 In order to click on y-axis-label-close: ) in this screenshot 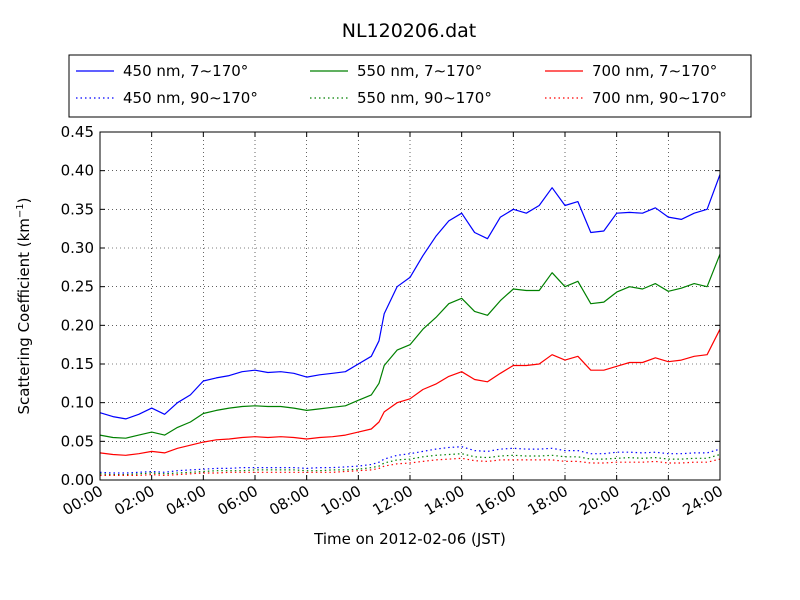, I will do `click(24, 200)`.